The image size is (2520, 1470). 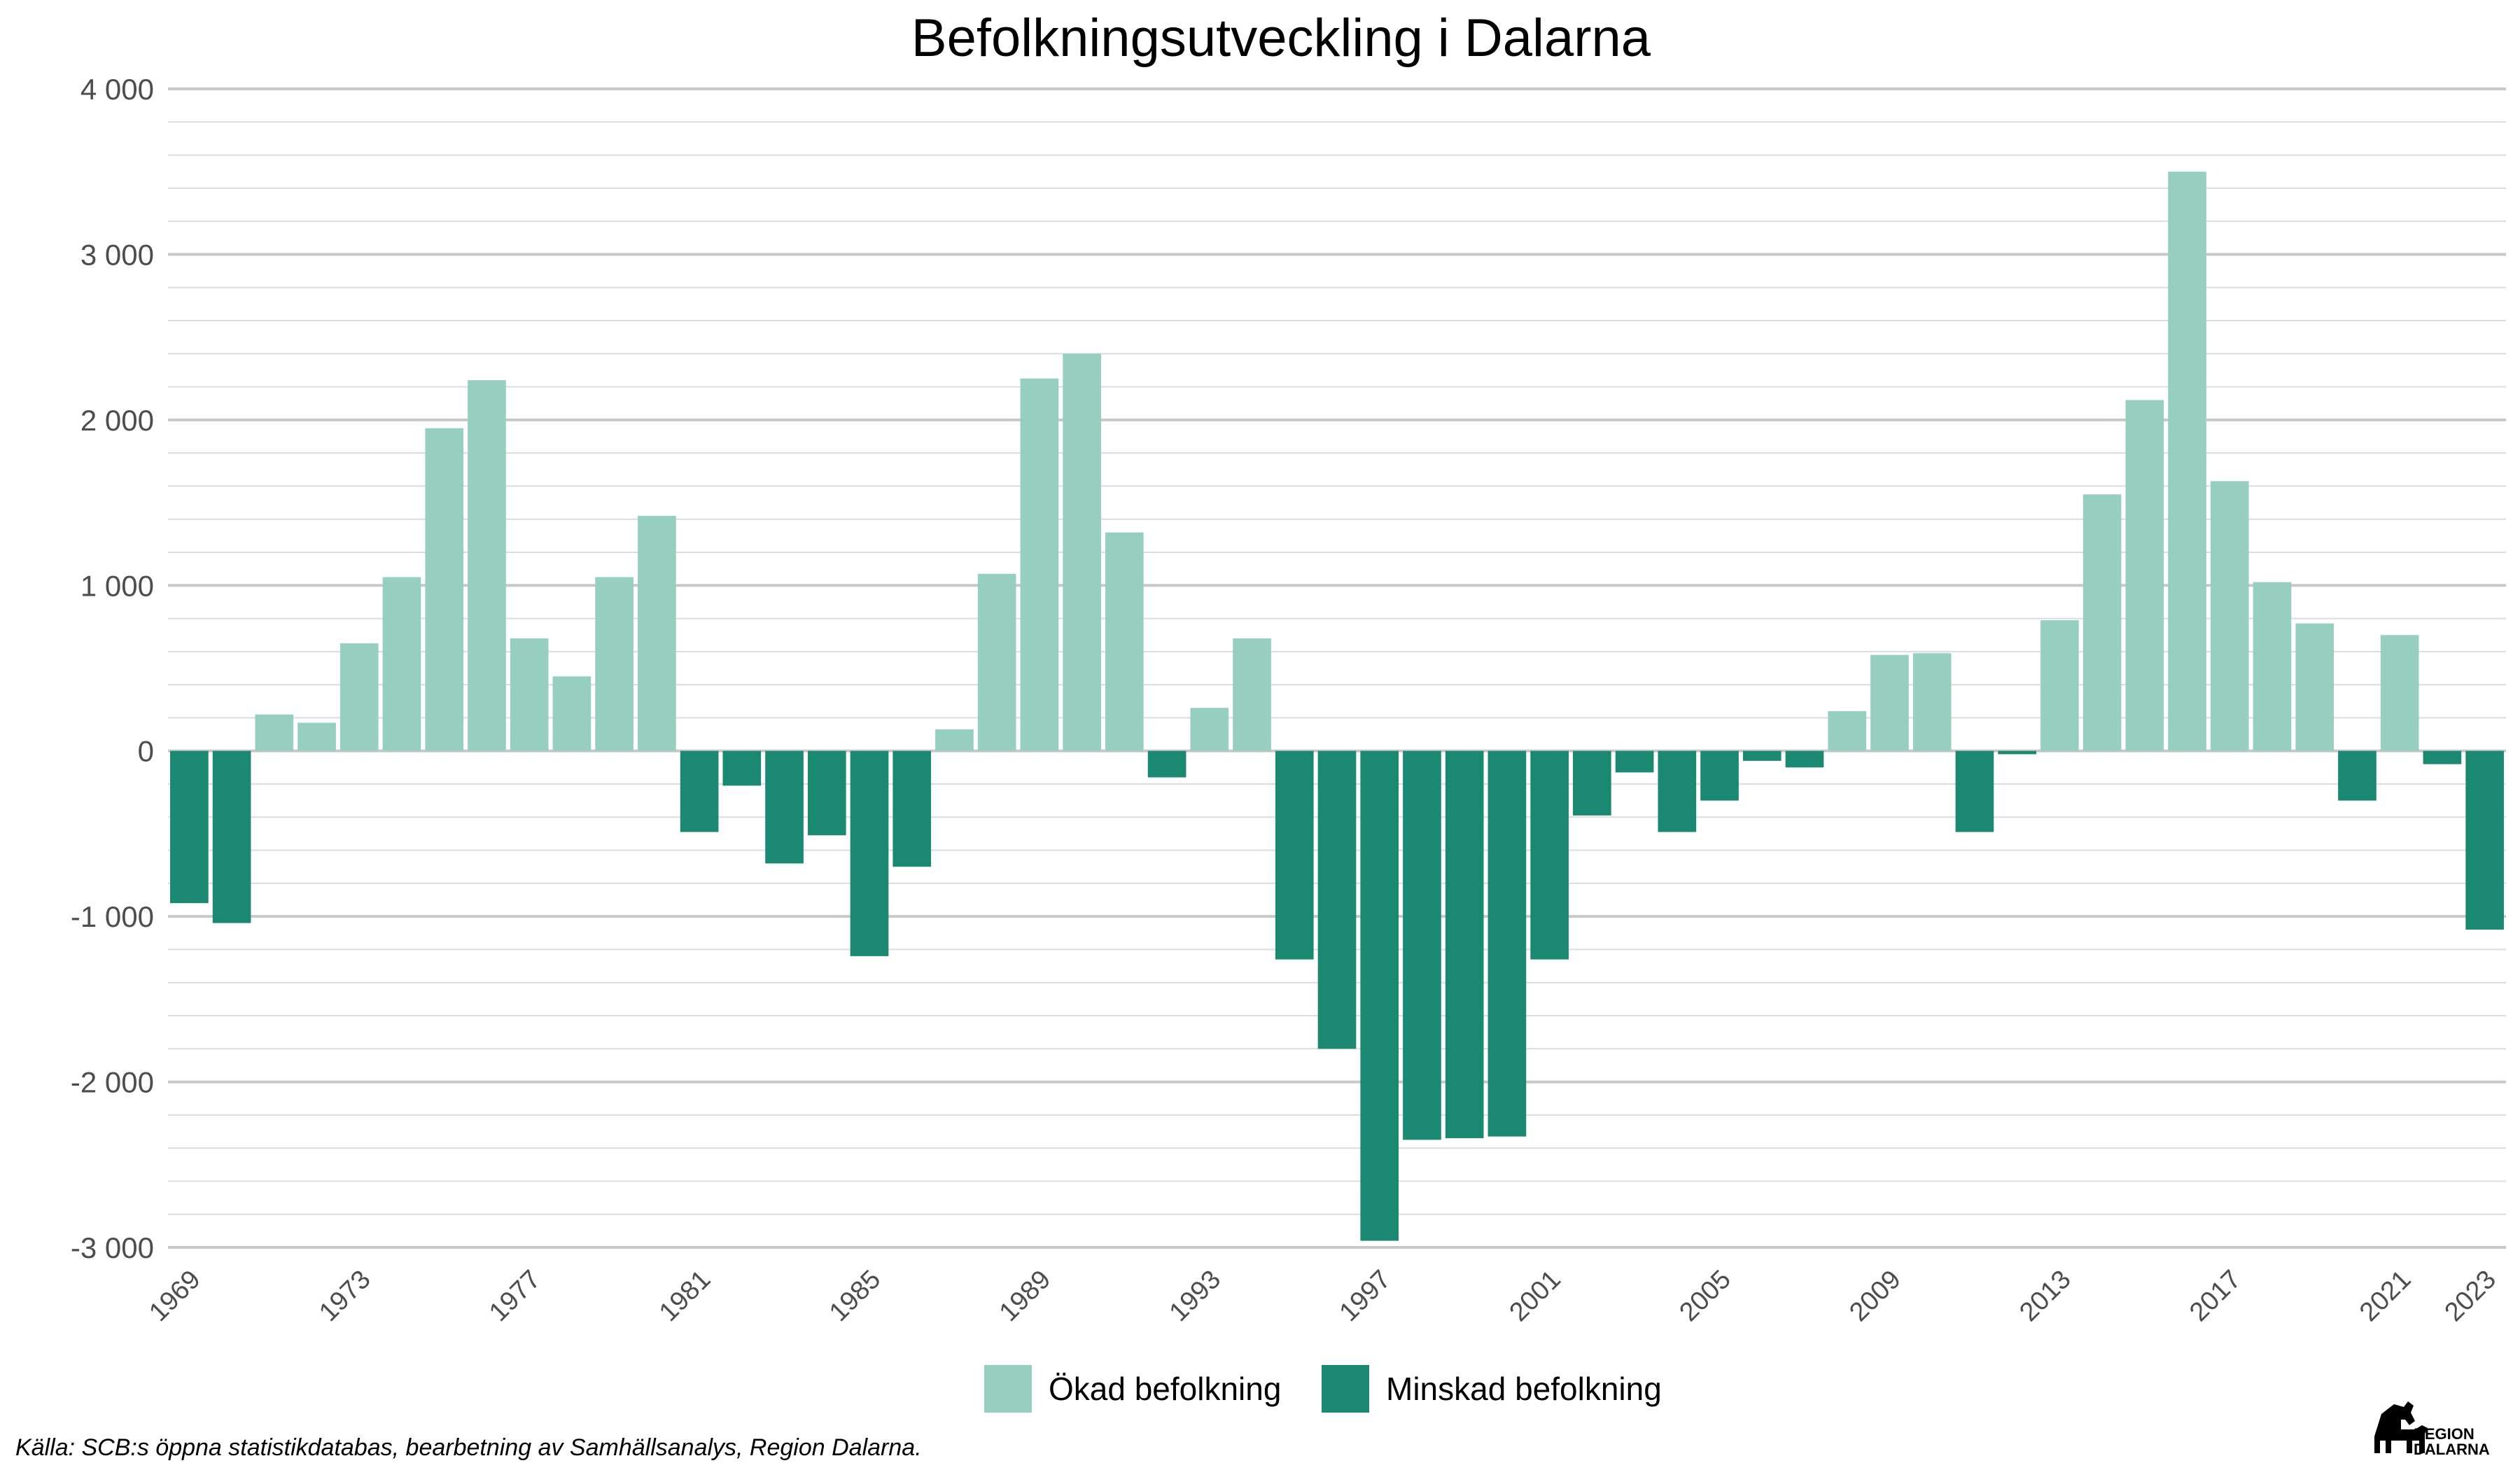 What do you see at coordinates (112, 1082) in the screenshot?
I see `y-tick-label: -2 000` at bounding box center [112, 1082].